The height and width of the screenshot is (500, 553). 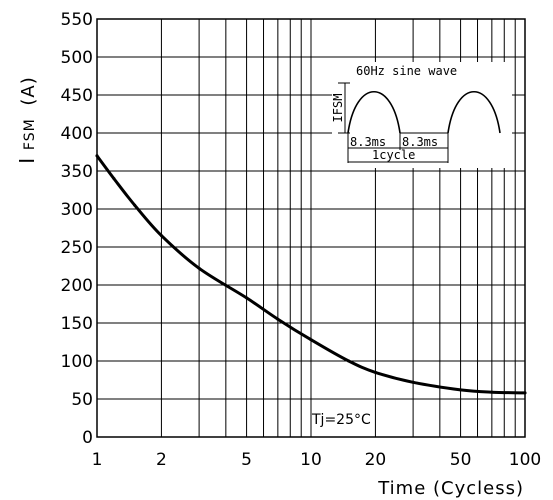 I want to click on inset-background, so click(x=422, y=115).